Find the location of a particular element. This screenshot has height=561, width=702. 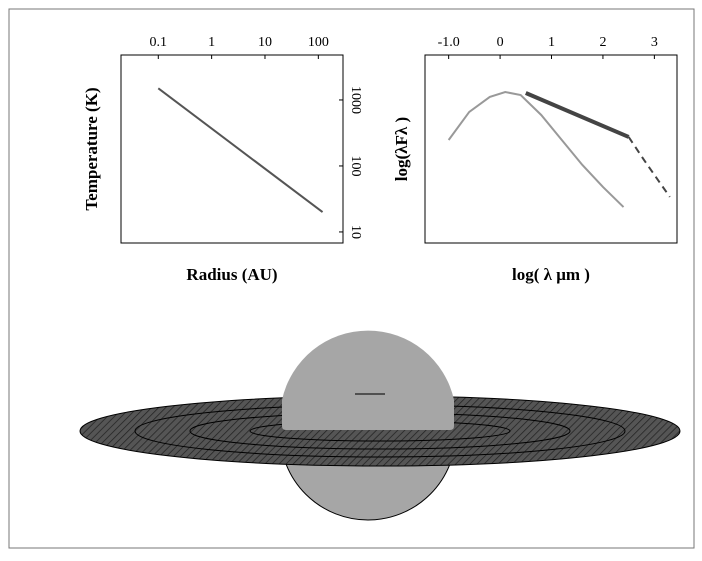

x-tick-label: 100 is located at coordinates (318, 42).